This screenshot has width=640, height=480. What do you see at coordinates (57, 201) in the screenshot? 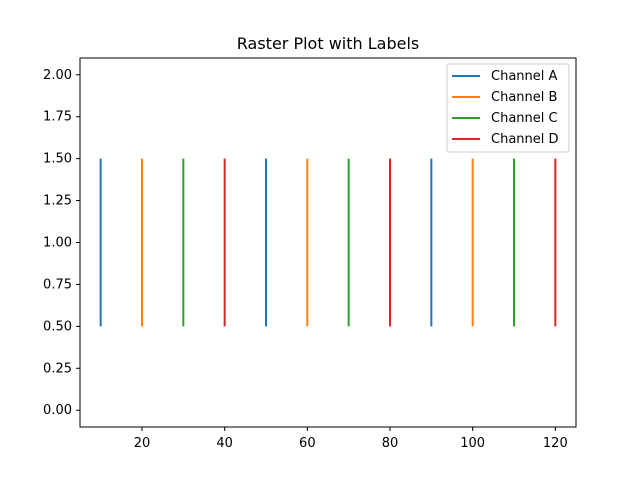
I see `y-tick-label: 1.25` at bounding box center [57, 201].